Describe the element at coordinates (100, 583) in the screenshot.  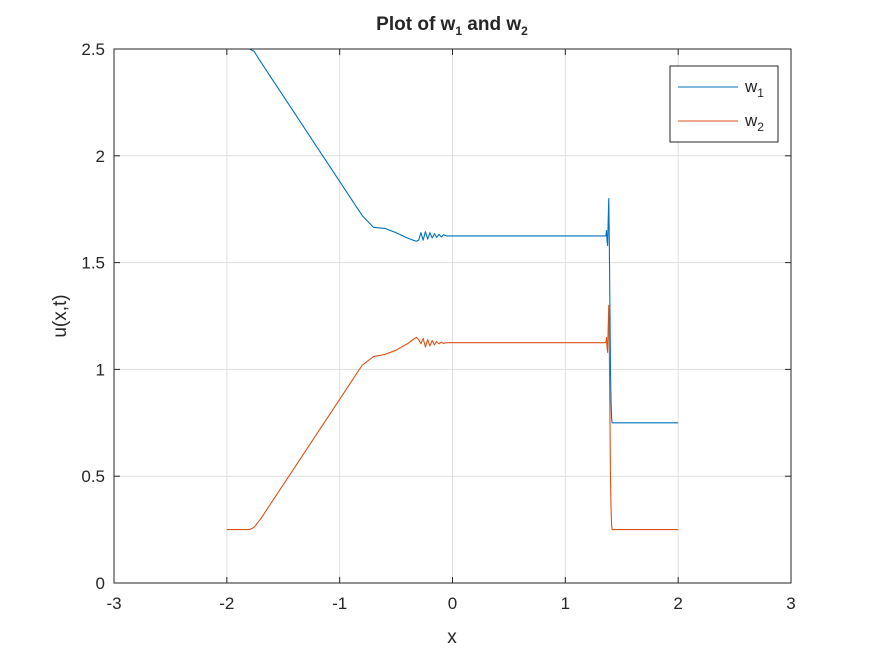
I see `y-tick-label: 0` at that location.